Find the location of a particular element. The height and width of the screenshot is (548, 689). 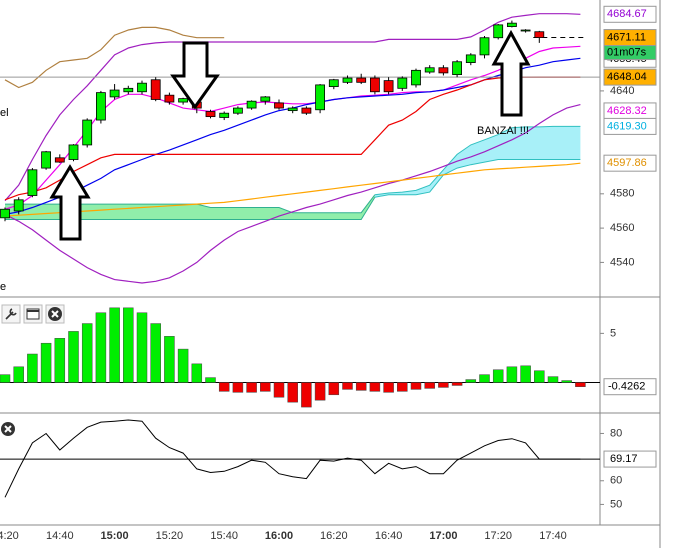

price-tag-label: 4648.04 is located at coordinates (627, 77).